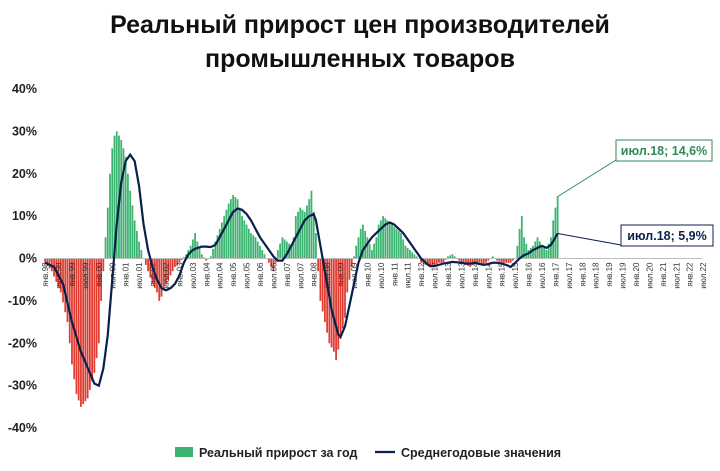 The width and height of the screenshot is (720, 471). I want to click on x-tick-label: июл.02, so click(166, 275).